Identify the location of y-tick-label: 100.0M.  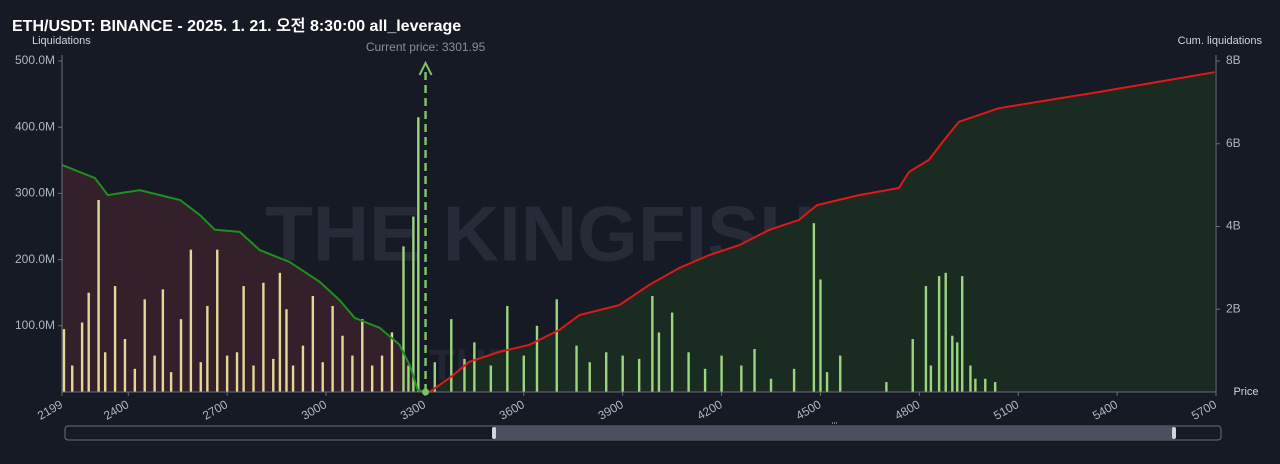
(35, 325).